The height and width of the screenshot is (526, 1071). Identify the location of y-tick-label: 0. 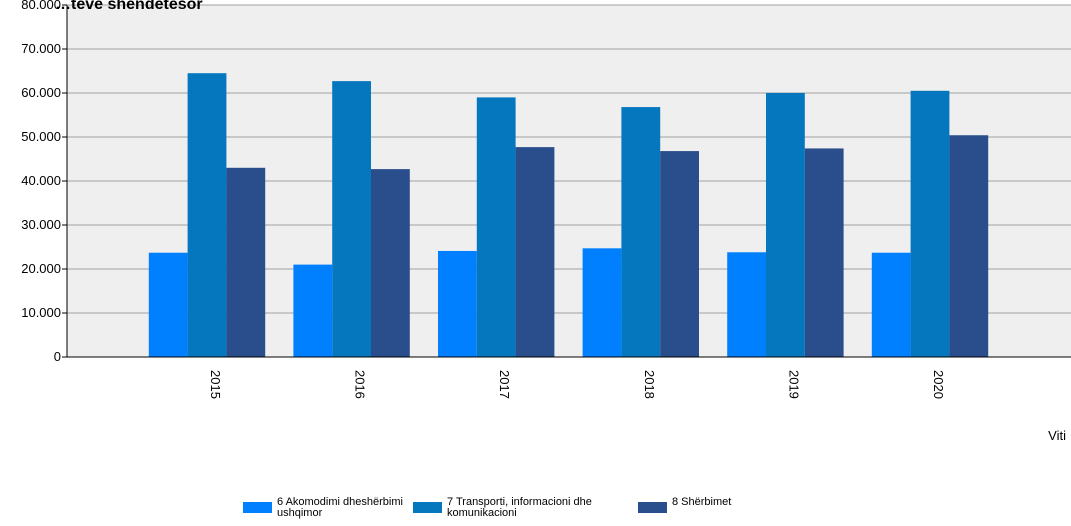
(57, 356).